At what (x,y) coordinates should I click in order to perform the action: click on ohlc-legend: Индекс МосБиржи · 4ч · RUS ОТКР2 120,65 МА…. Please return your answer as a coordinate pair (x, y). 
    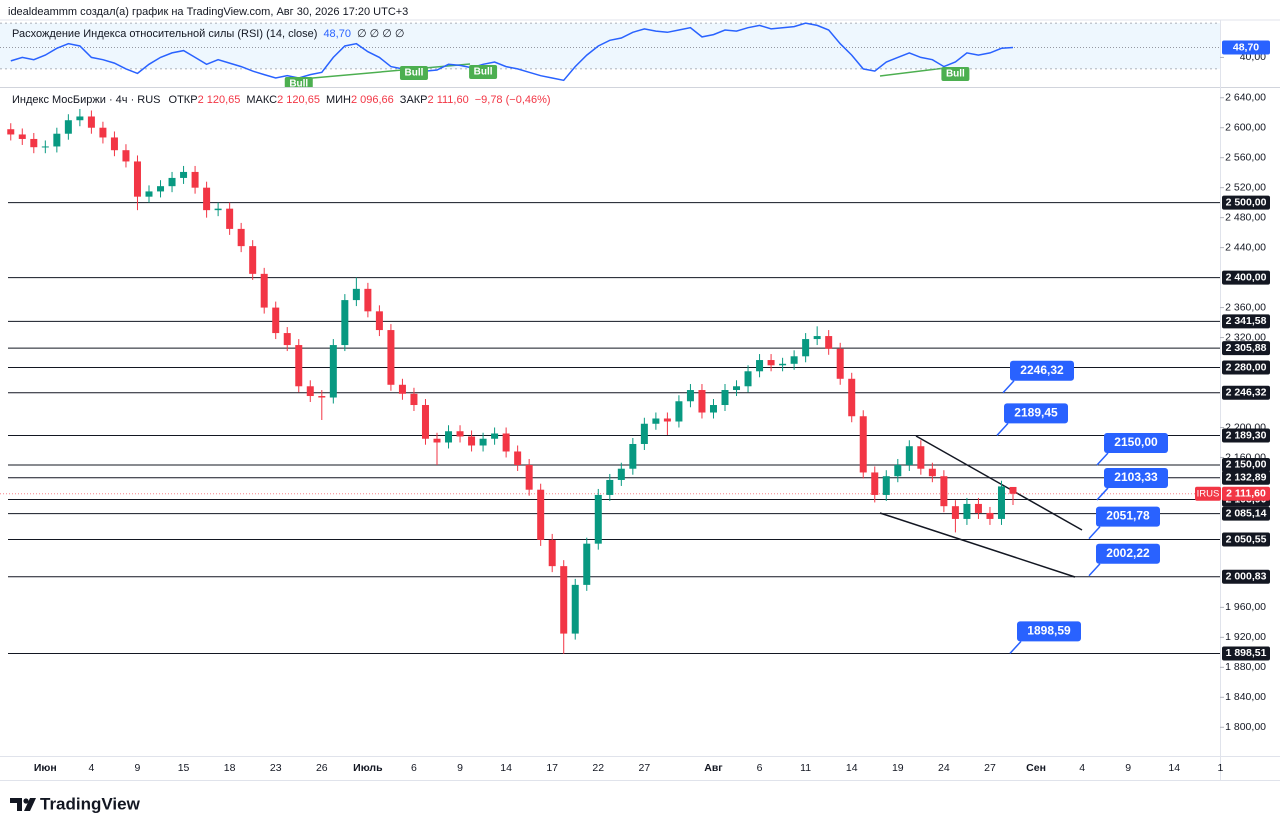
    Looking at the image, I should click on (281, 100).